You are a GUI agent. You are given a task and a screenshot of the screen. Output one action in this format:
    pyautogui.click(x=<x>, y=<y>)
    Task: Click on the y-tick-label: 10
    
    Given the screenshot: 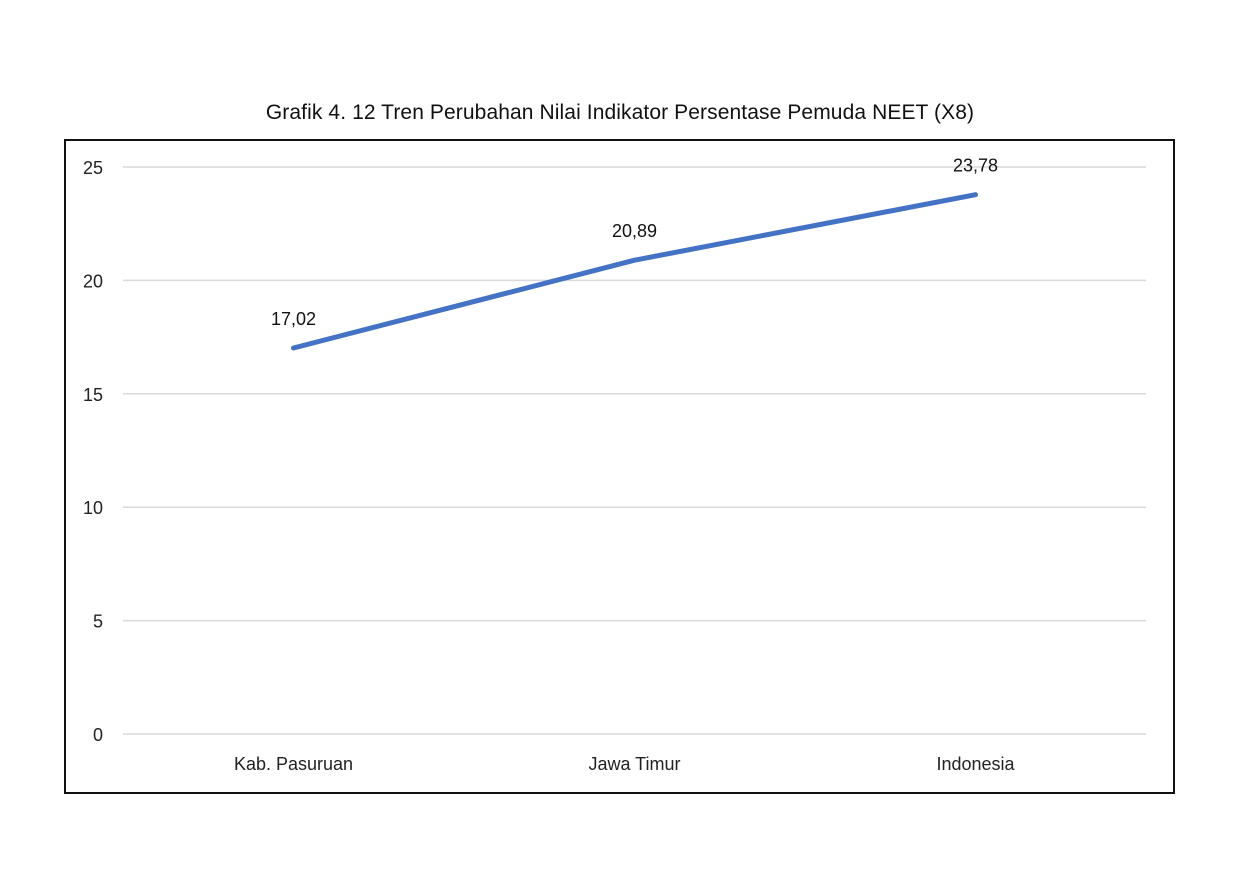 What is the action you would take?
    pyautogui.click(x=93, y=508)
    